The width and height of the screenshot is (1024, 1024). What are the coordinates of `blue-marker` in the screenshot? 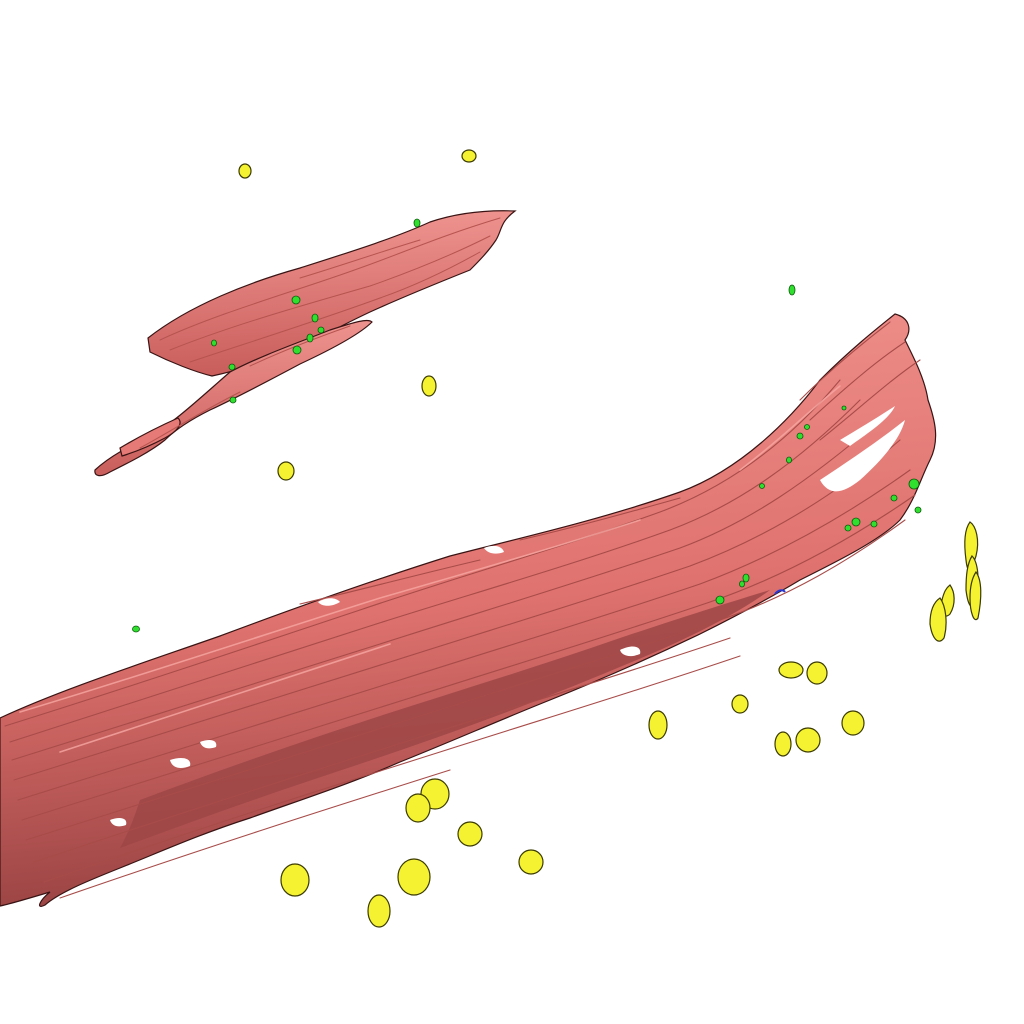 It's located at (780, 592).